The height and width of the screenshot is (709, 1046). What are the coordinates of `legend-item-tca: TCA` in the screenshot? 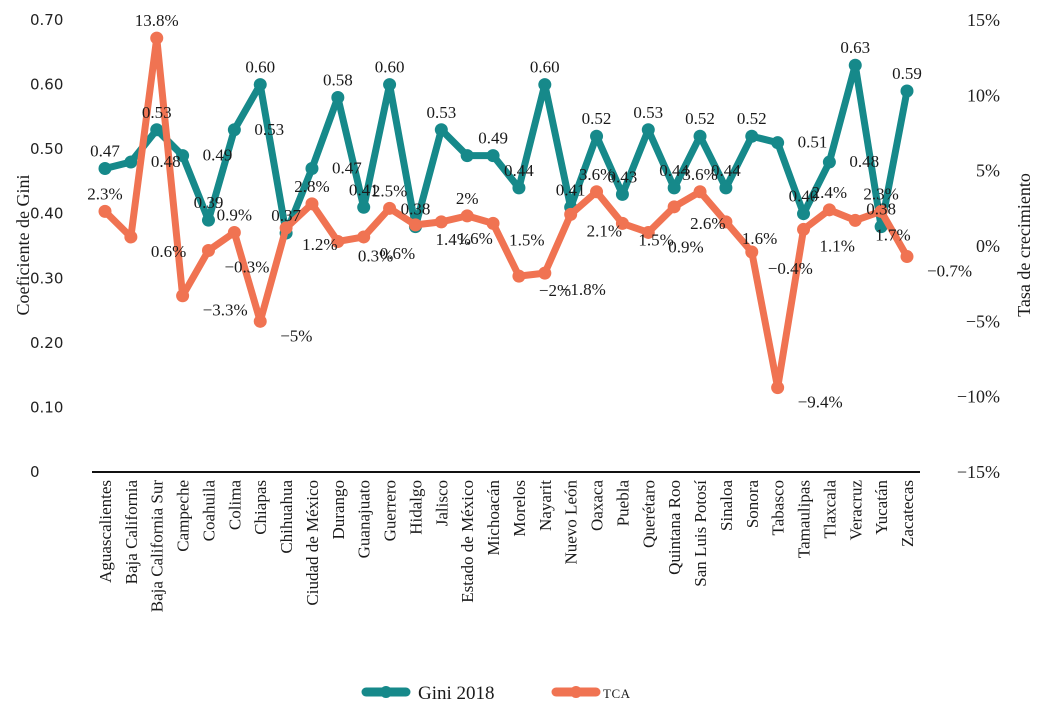 It's located at (591, 693).